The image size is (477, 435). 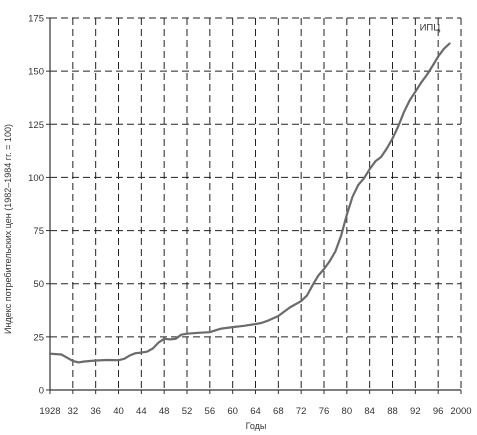 I want to click on x-tick-label: 80, so click(x=347, y=411).